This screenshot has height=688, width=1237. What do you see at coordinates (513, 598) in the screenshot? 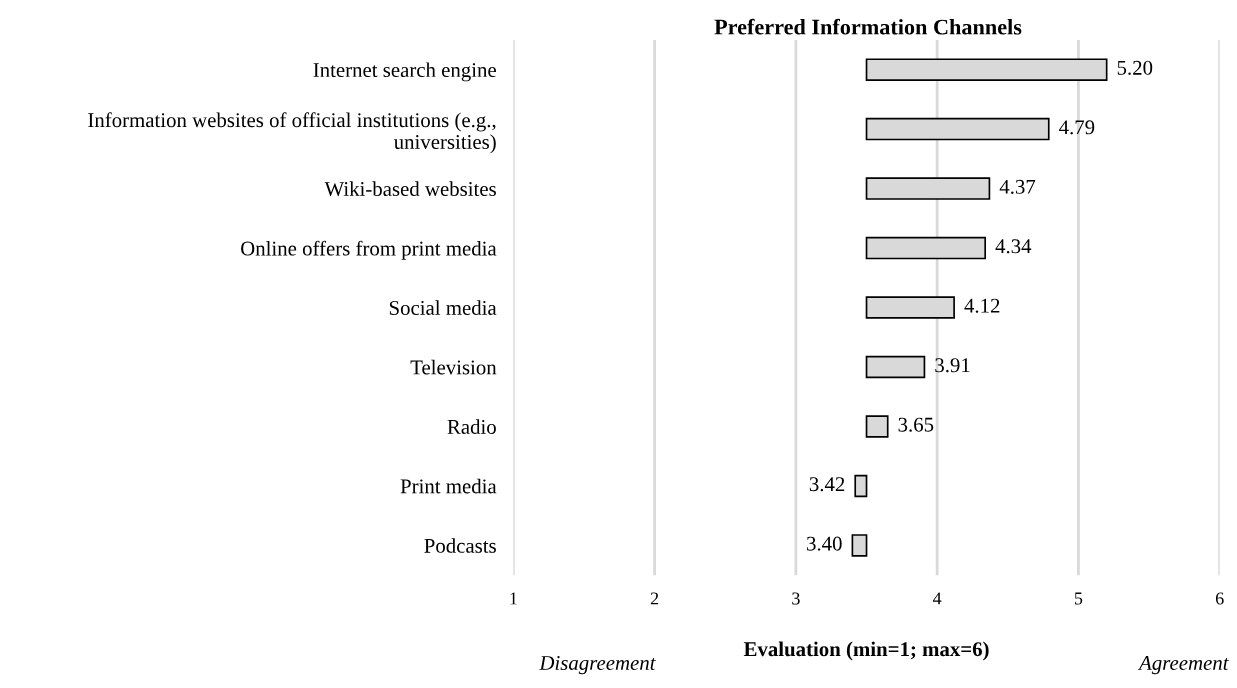
I see `x-tick-label: 1` at bounding box center [513, 598].